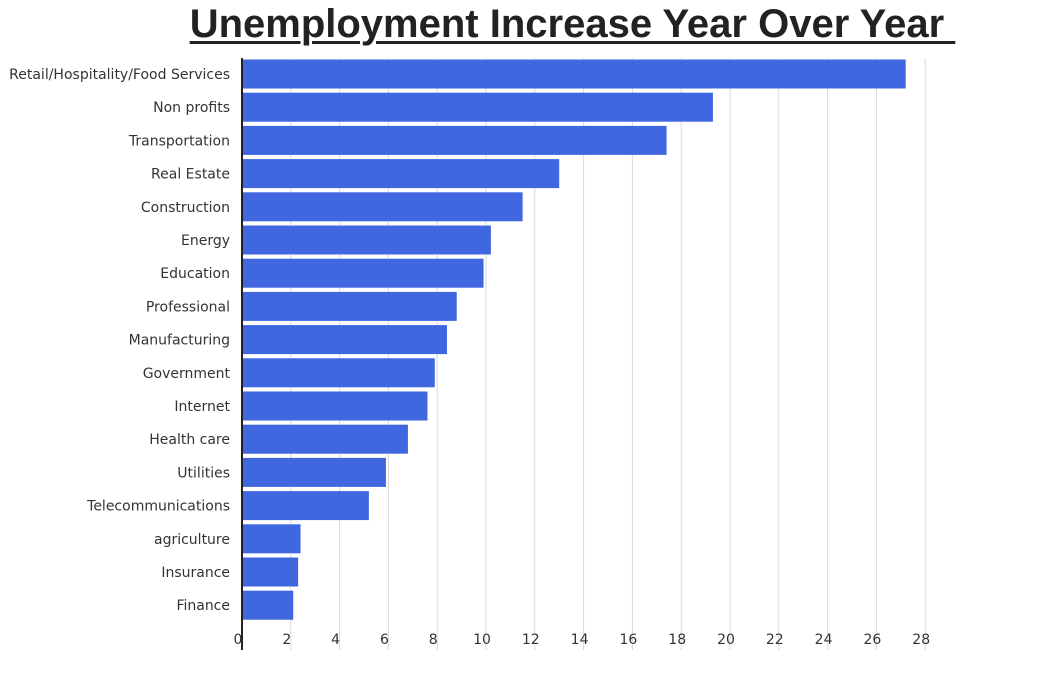 The height and width of the screenshot is (676, 1057). I want to click on x-tick-label: 8, so click(433, 640).